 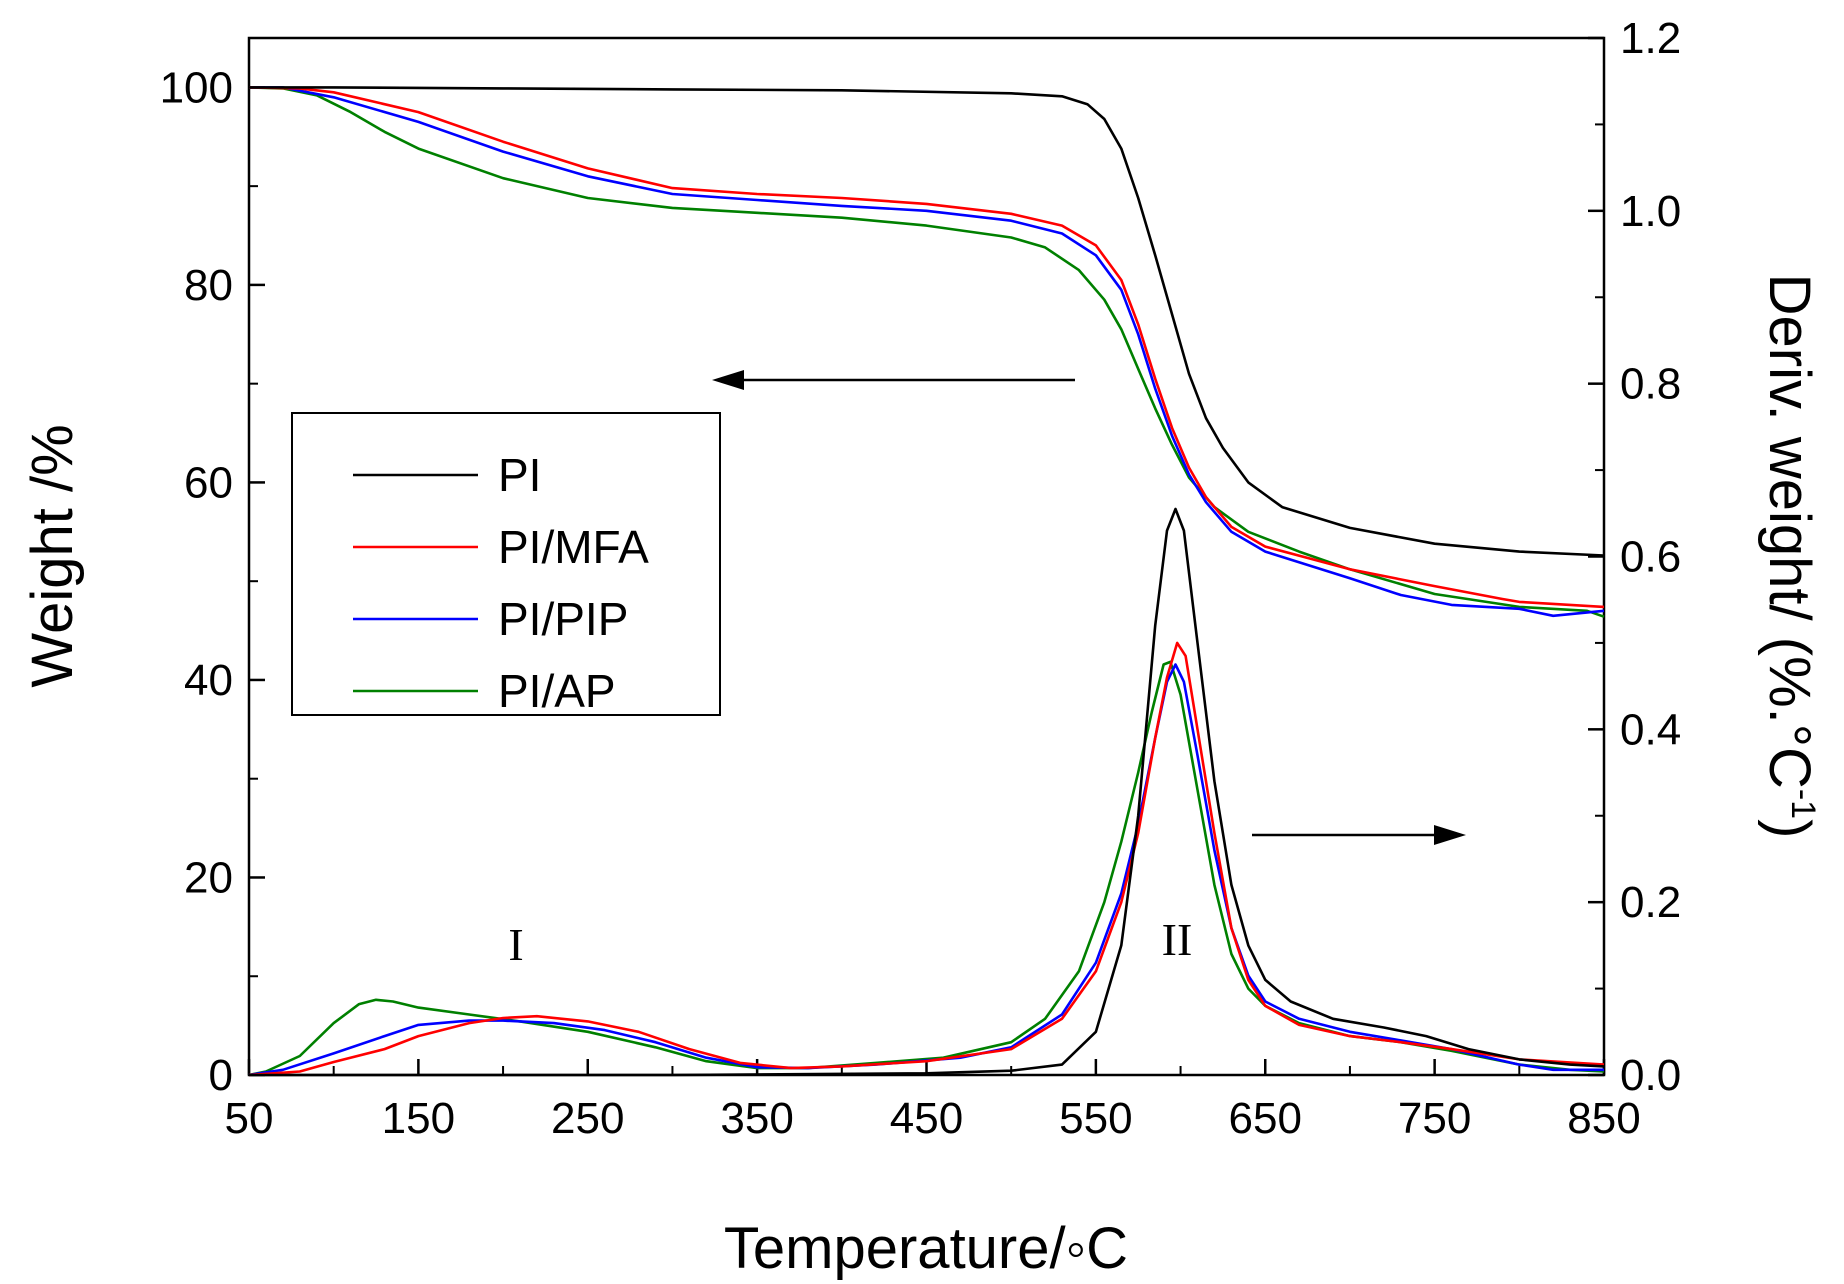 What do you see at coordinates (587, 1118) in the screenshot?
I see `x-tick-label: 250` at bounding box center [587, 1118].